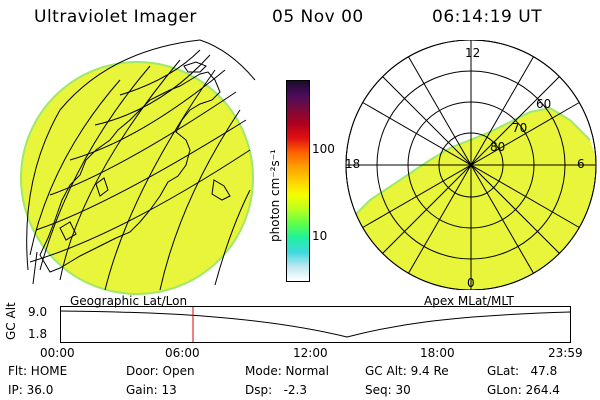 Image resolution: width=600 pixels, height=400 pixels. I want to click on mlt-18-label: 18, so click(353, 164).